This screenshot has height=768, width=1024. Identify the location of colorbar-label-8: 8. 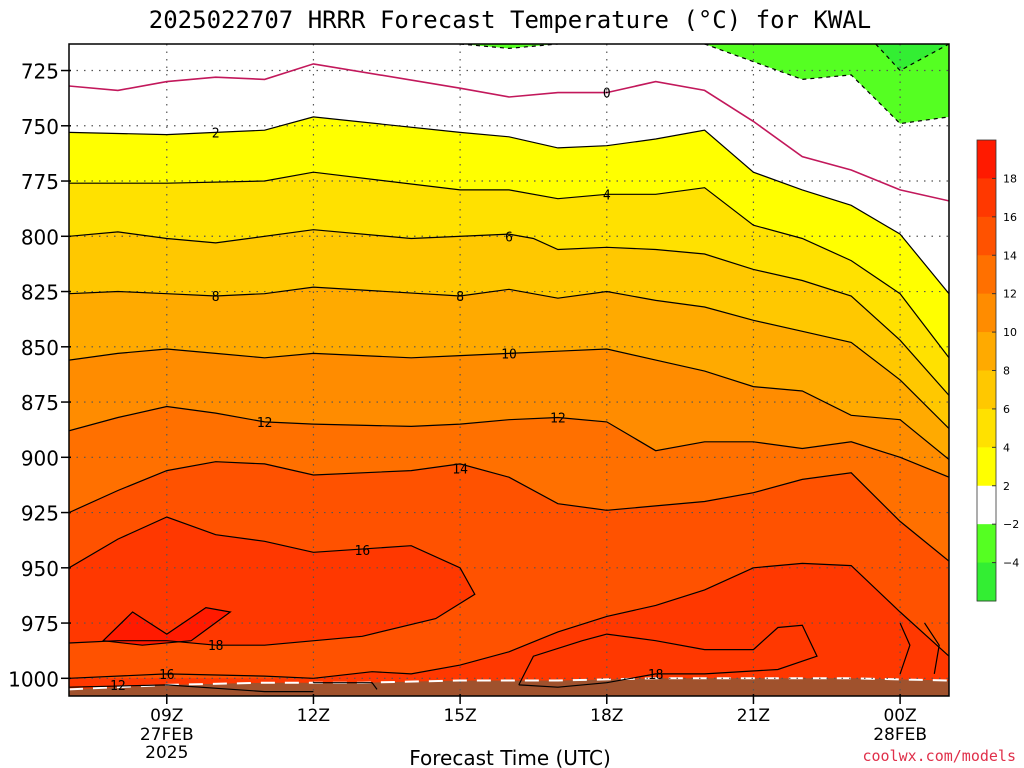
(1006, 371).